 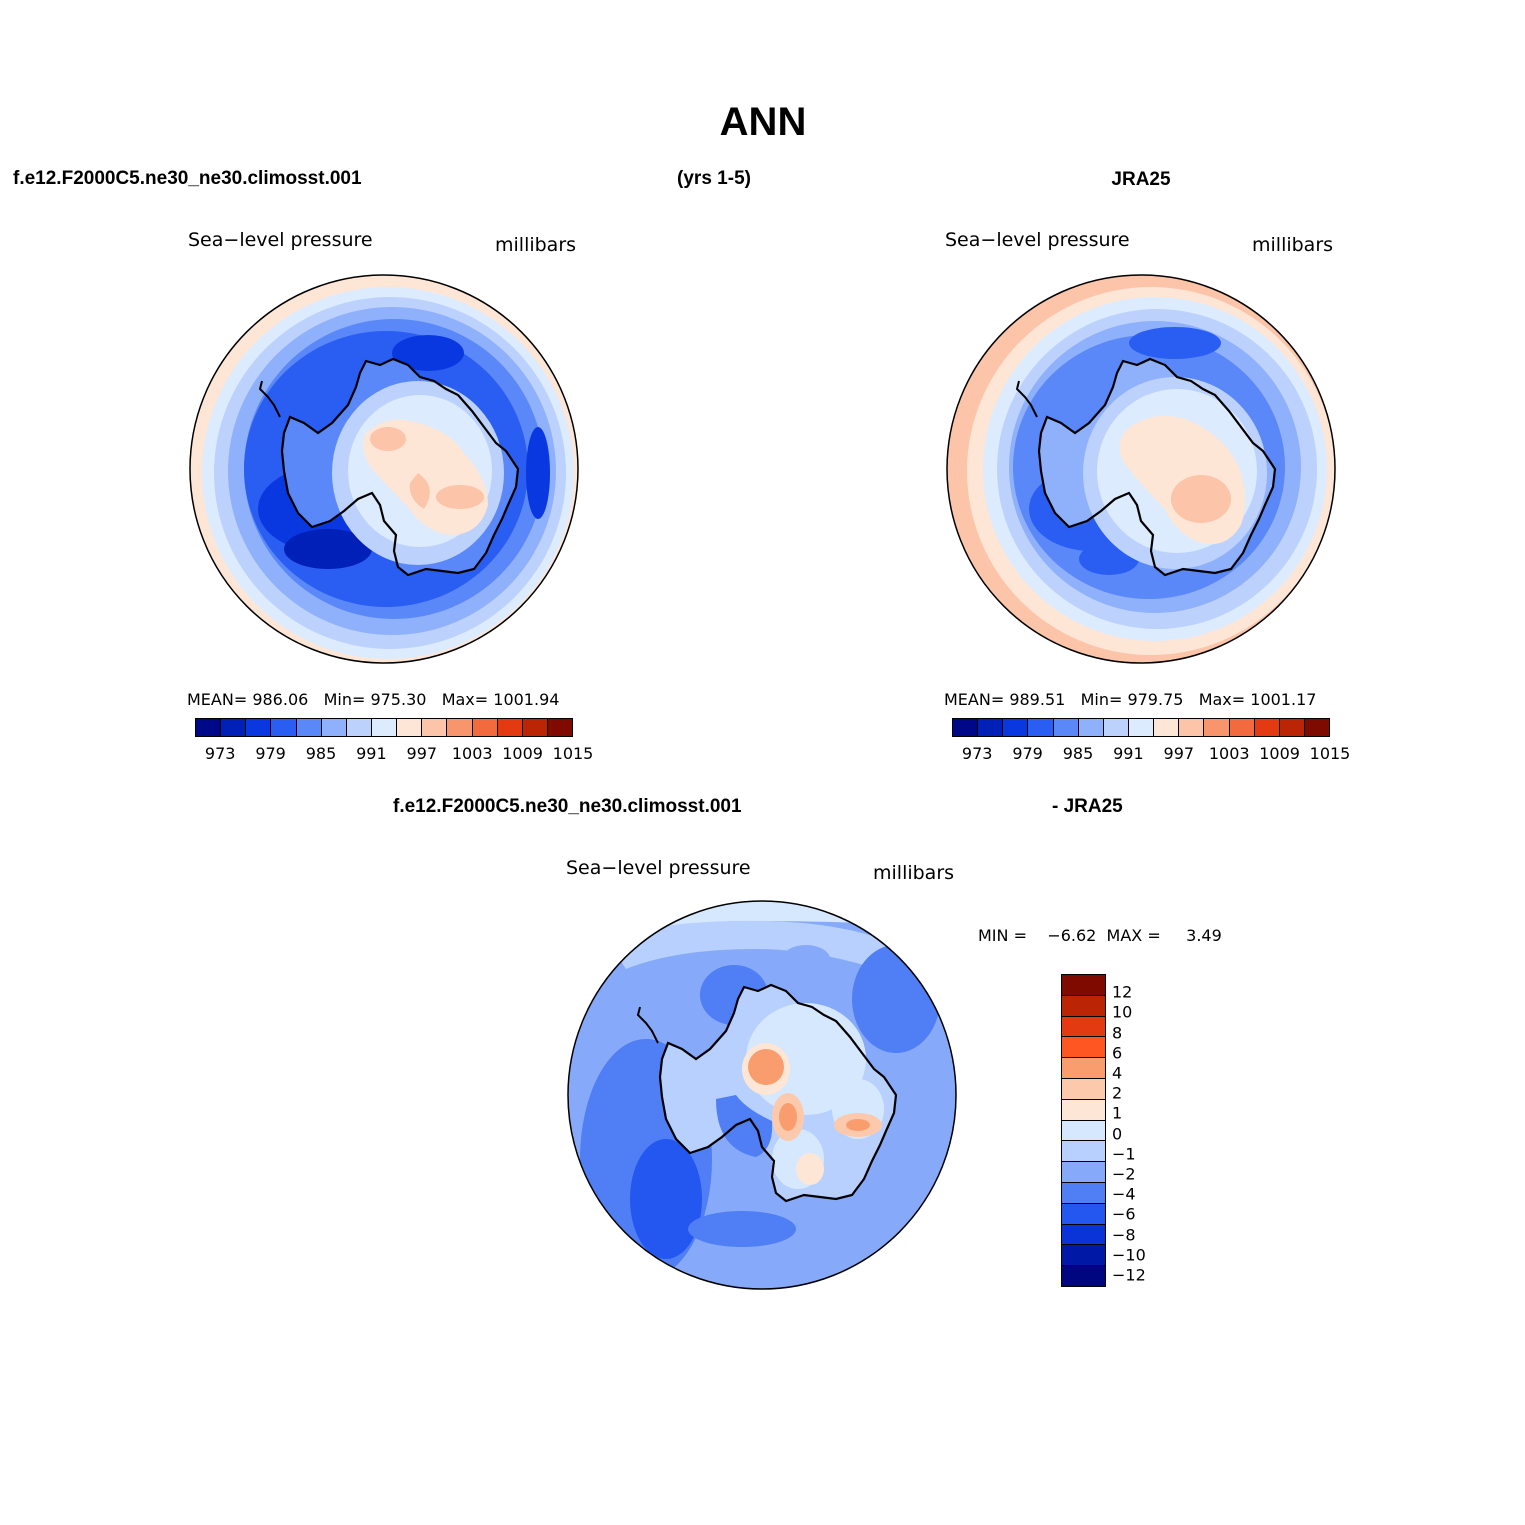 I want to click on colorbar-tick-label: 4, so click(x=1117, y=1073).